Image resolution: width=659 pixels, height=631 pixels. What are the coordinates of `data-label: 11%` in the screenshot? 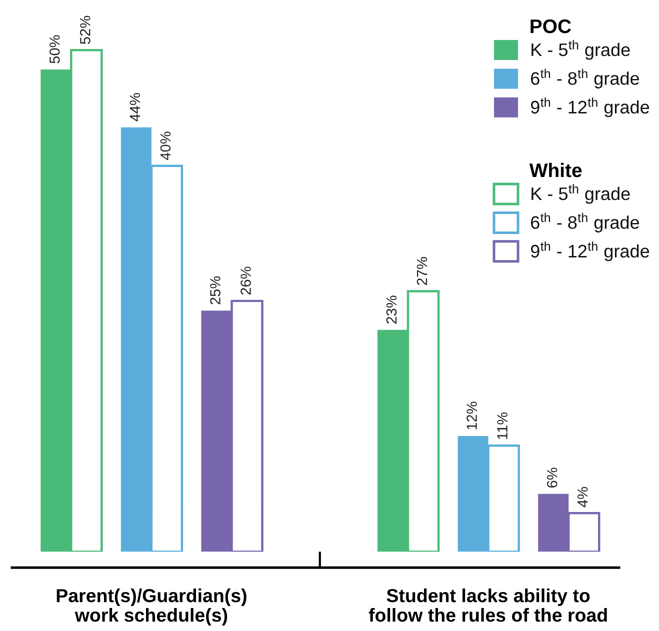 It's located at (502, 425).